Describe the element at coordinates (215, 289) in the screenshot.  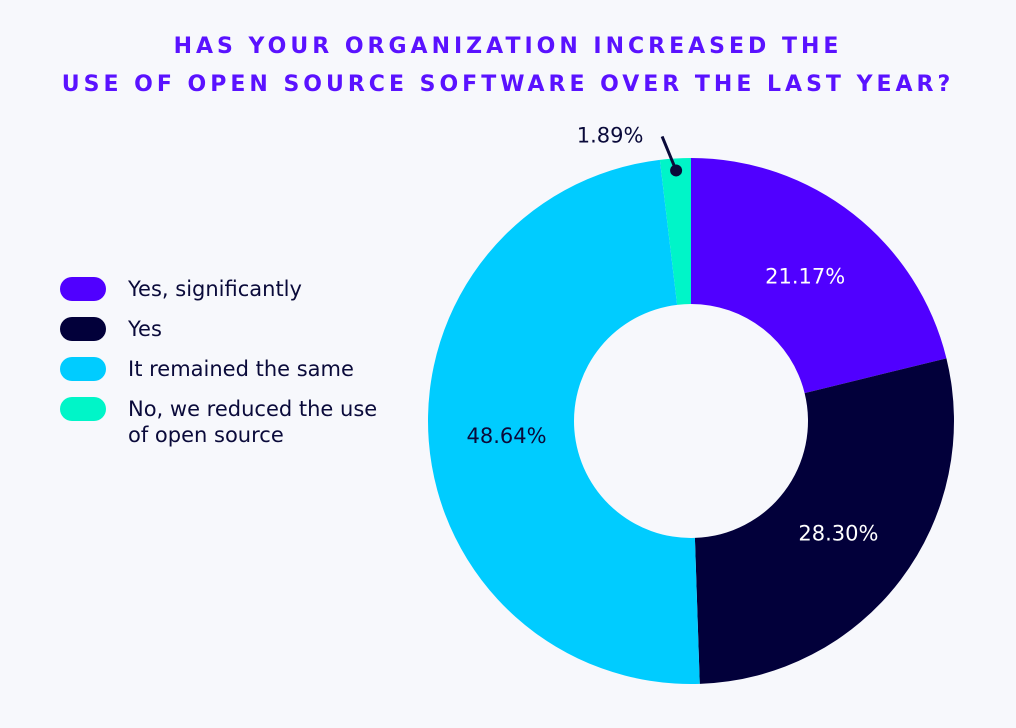
I see `legend-label: Yes, significantly` at that location.